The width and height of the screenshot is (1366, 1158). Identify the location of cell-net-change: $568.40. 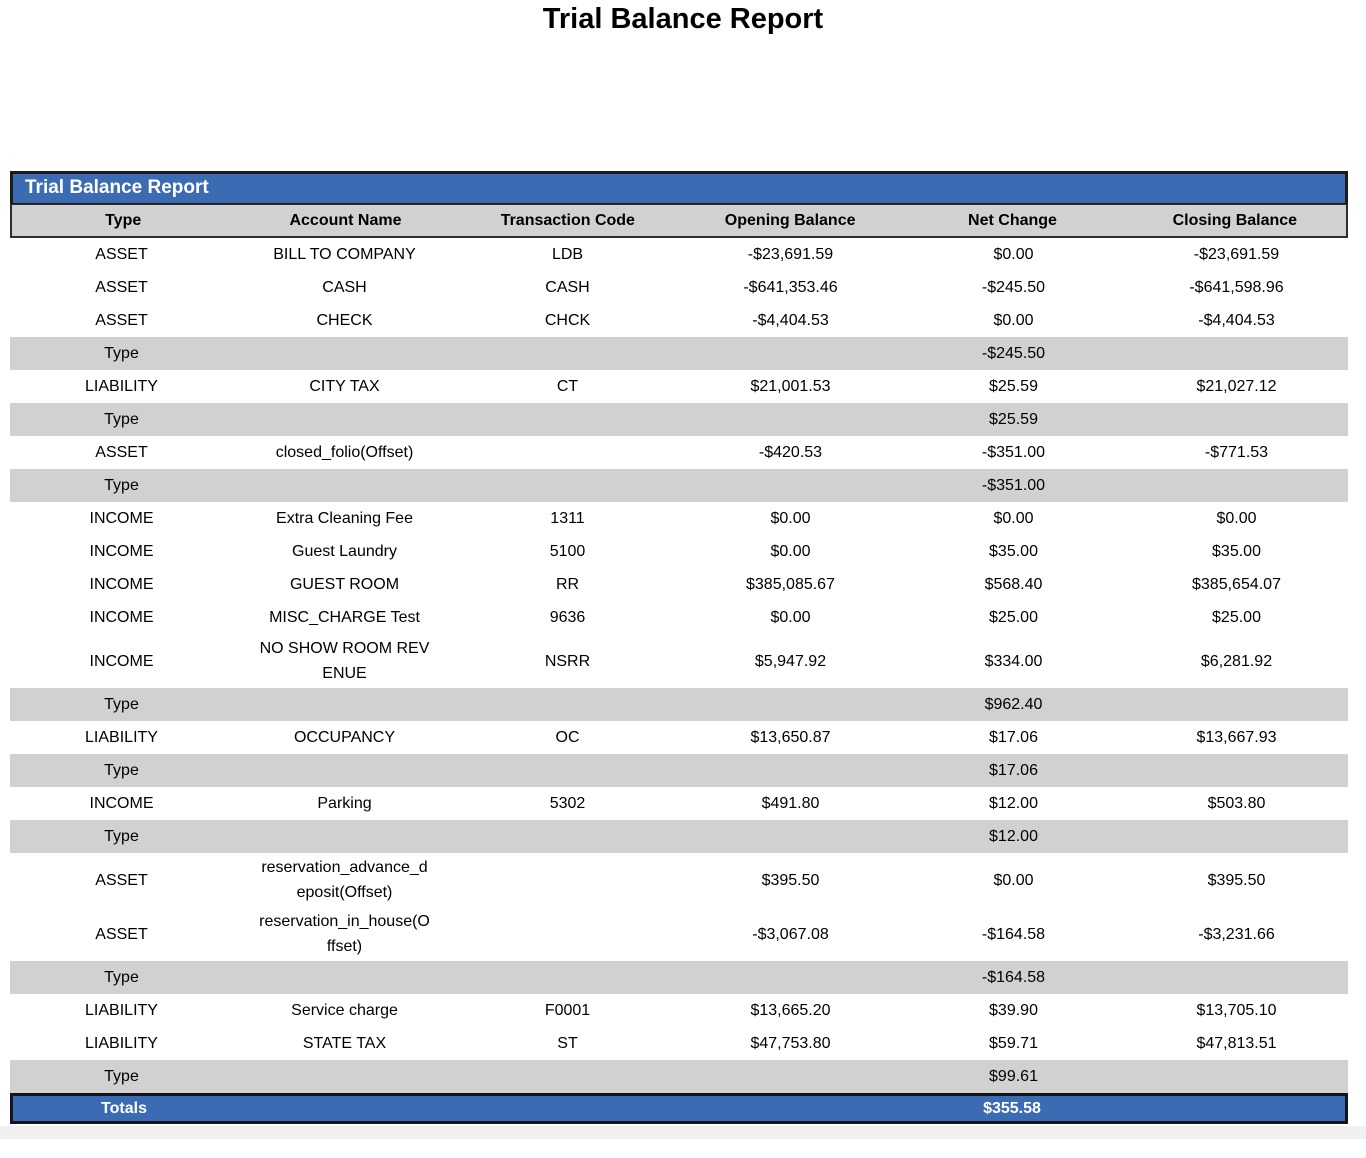
(1013, 584).